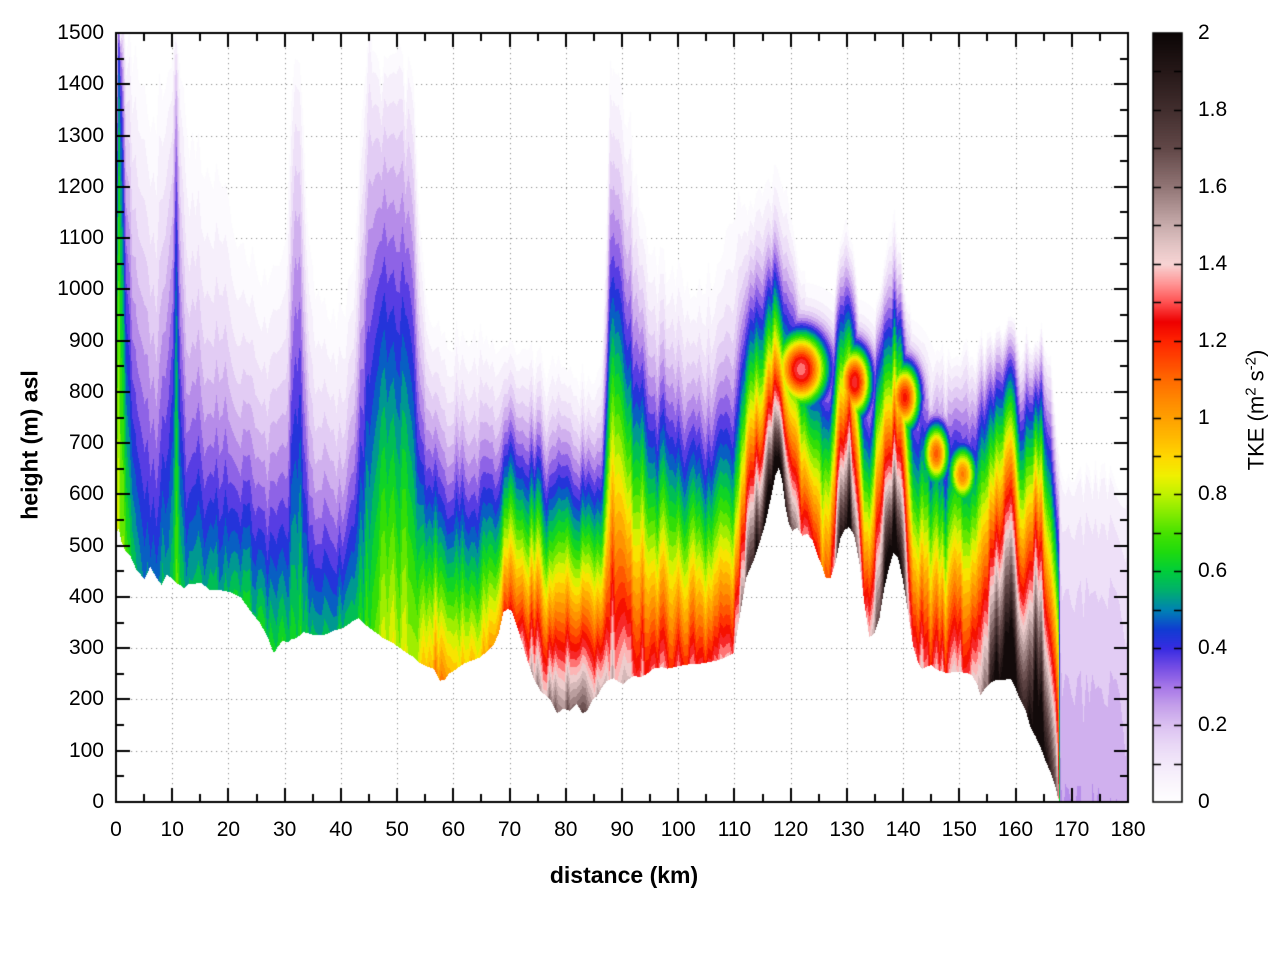  I want to click on y-tick-label: 1000, so click(80, 289).